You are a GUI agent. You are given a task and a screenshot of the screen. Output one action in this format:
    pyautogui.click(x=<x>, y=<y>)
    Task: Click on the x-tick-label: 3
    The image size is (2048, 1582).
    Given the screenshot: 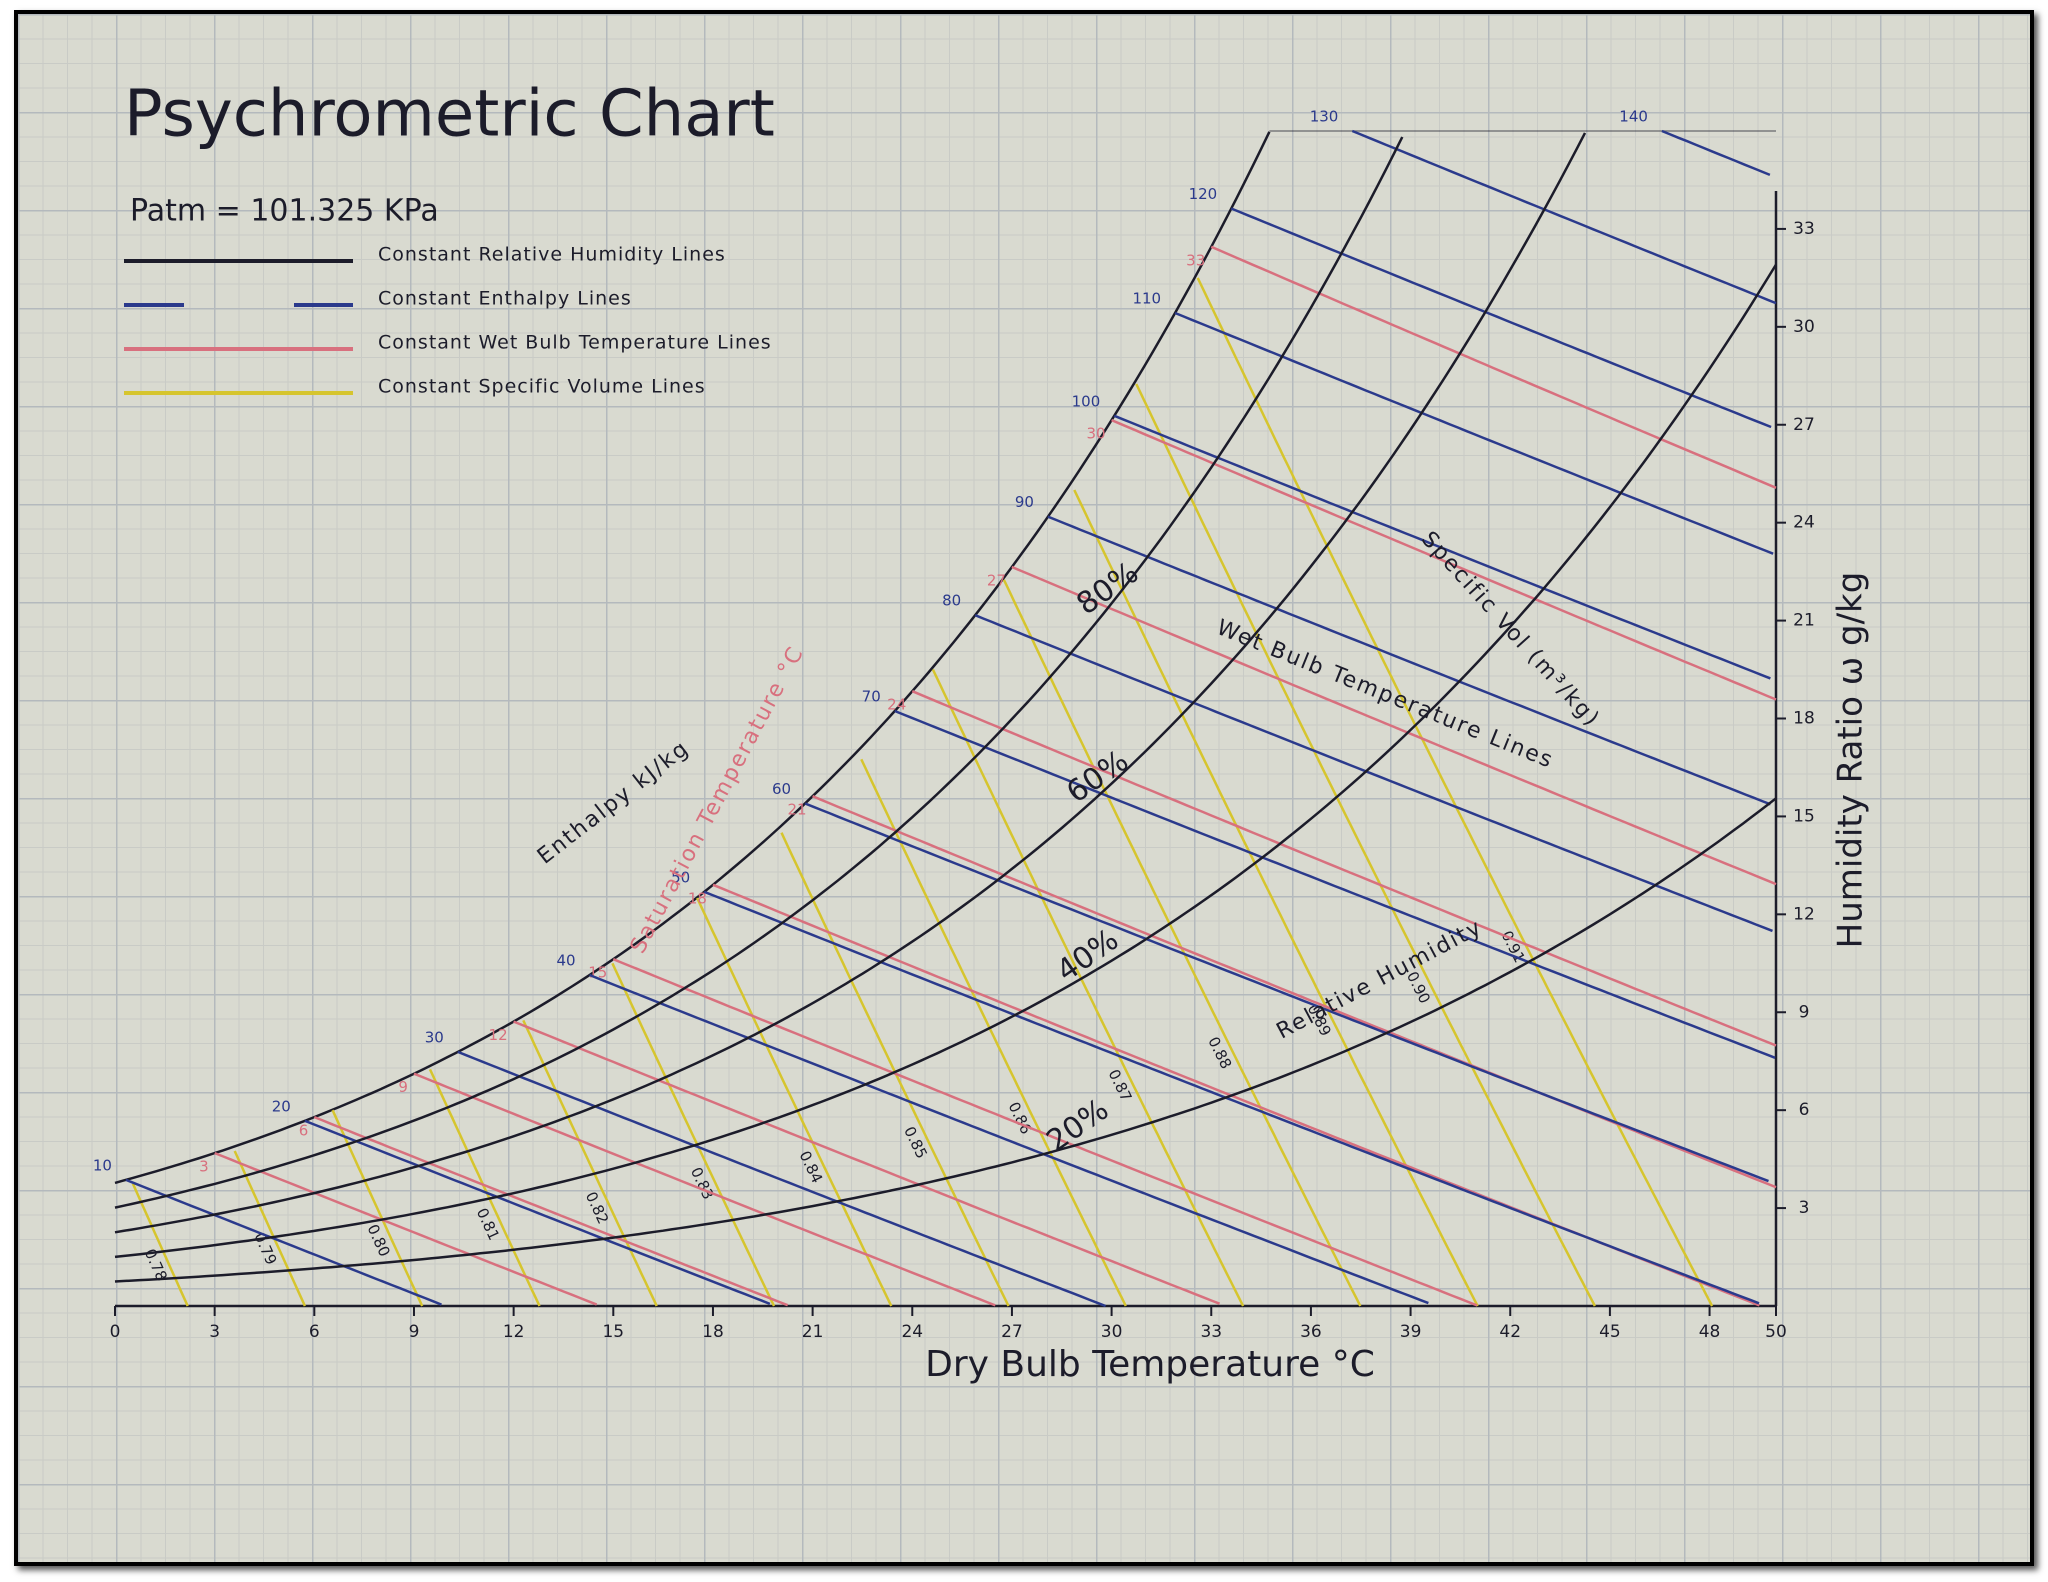 What is the action you would take?
    pyautogui.click(x=214, y=1332)
    